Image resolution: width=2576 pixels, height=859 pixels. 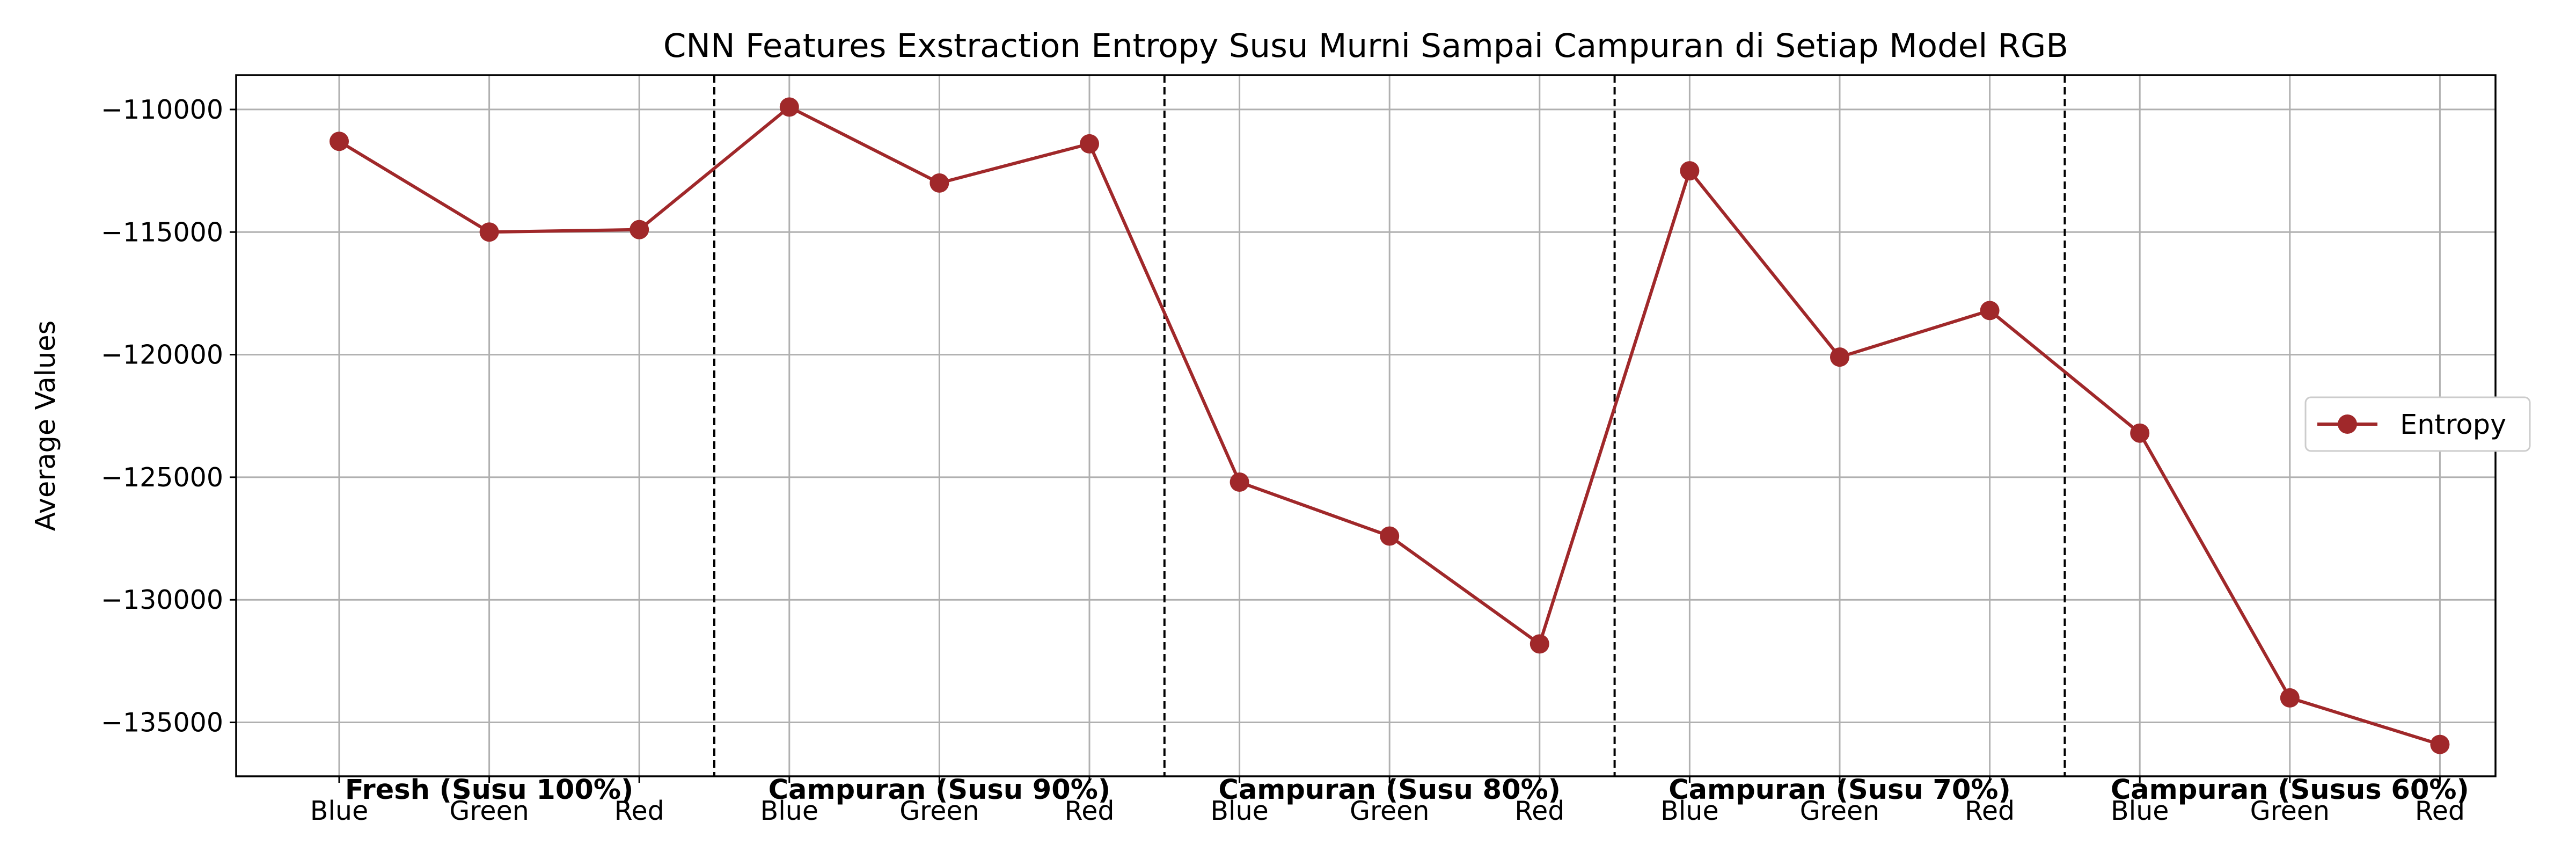 I want to click on y-tick-label: −135000, so click(x=162, y=723).